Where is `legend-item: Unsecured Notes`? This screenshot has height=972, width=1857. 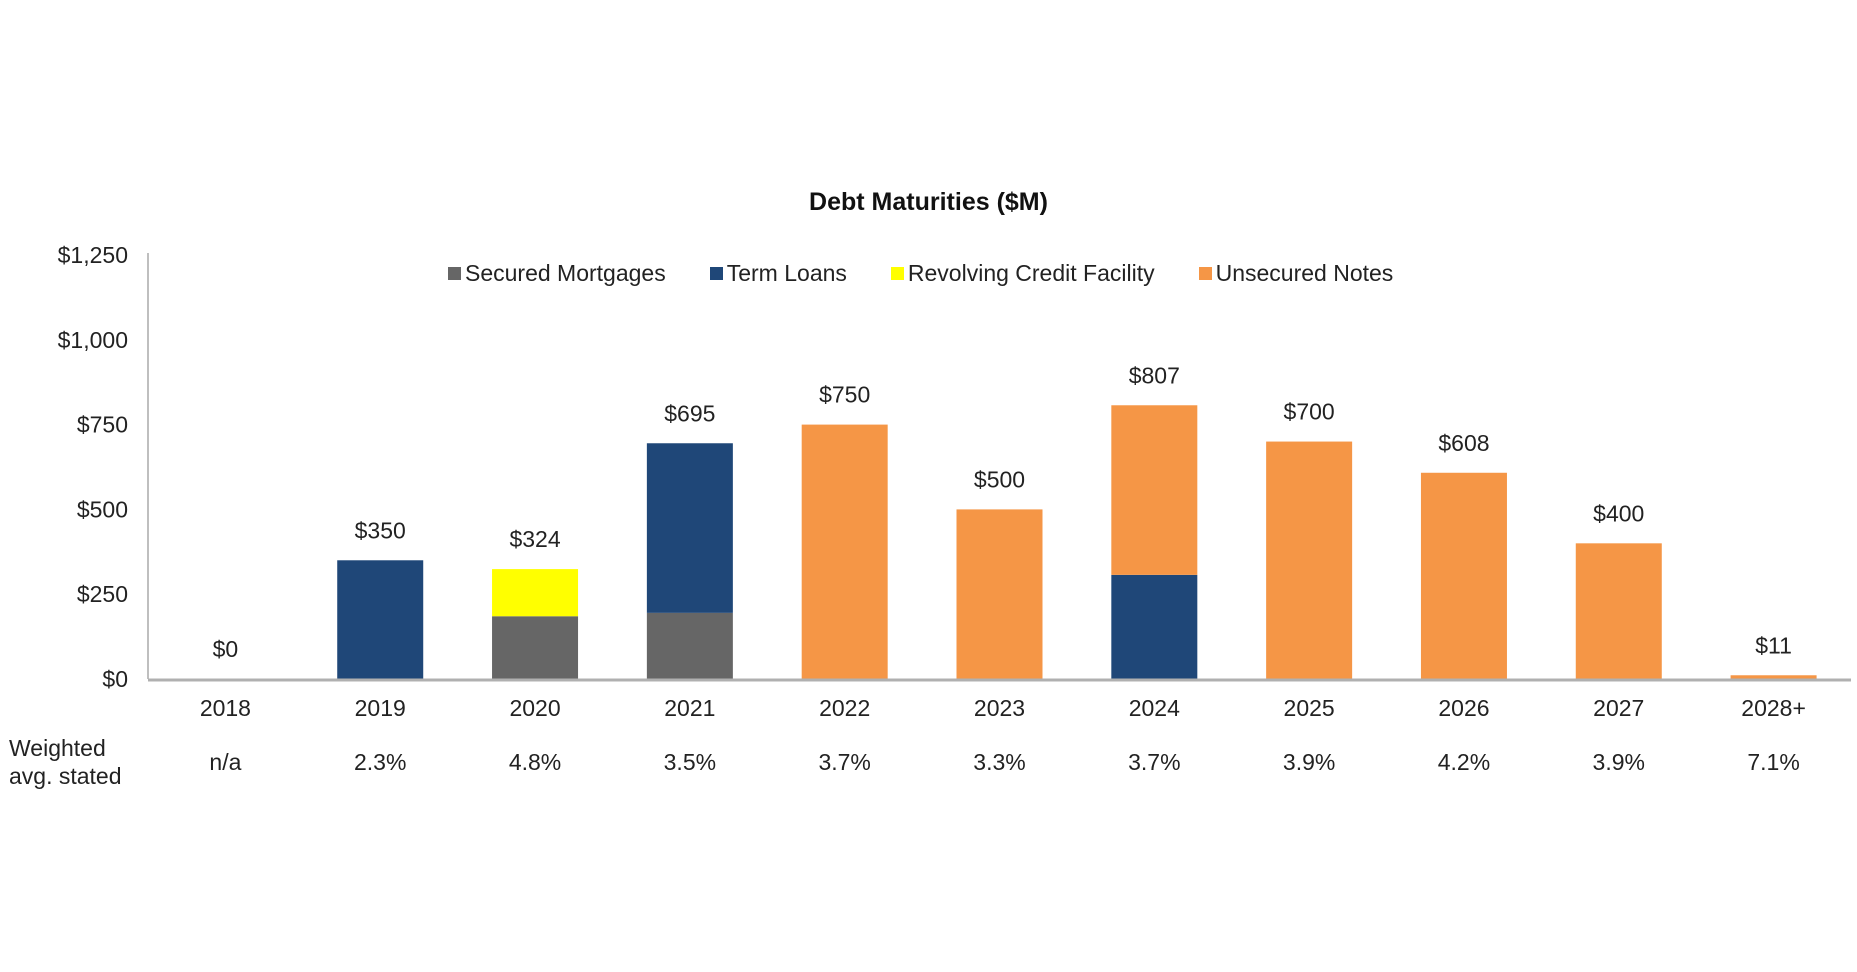 legend-item: Unsecured Notes is located at coordinates (1296, 273).